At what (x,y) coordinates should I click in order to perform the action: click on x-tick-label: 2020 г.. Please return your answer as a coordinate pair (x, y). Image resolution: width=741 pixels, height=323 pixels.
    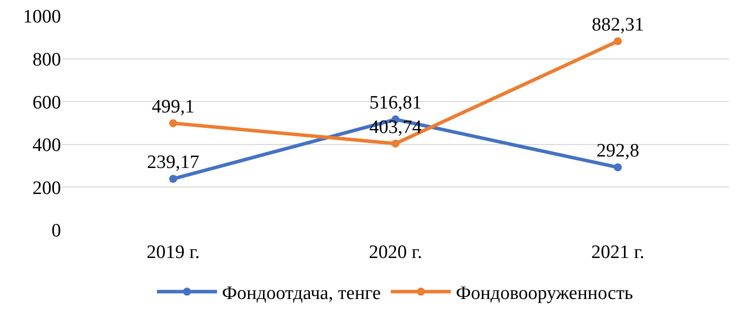
    Looking at the image, I should click on (395, 252).